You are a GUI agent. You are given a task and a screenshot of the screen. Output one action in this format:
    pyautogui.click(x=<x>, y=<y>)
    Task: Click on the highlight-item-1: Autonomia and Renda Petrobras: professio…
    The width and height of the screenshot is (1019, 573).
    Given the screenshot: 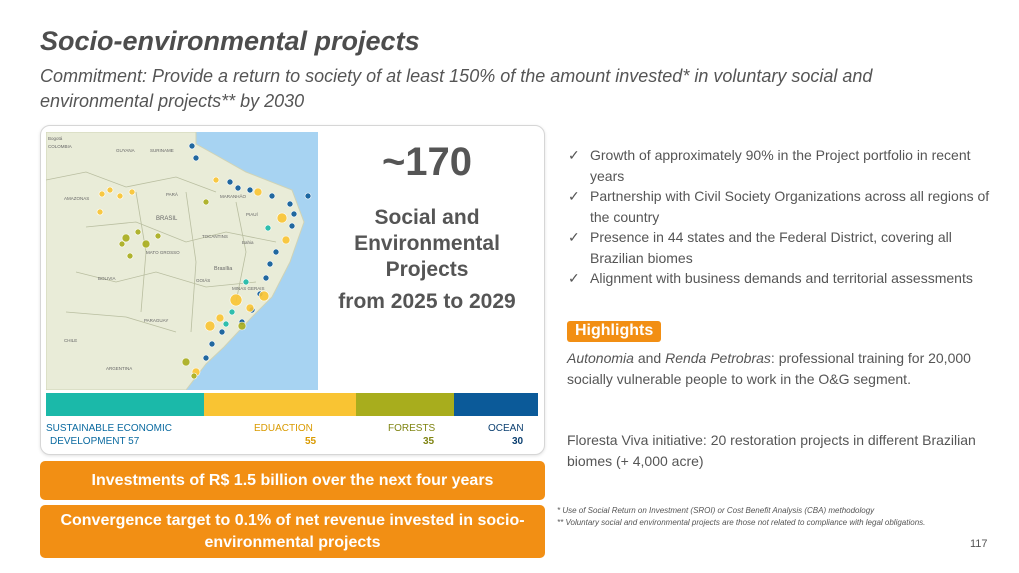 What is the action you would take?
    pyautogui.click(x=787, y=368)
    